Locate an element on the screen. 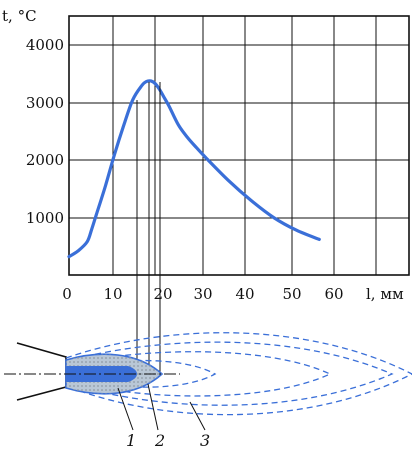 The image size is (412, 450). torch-nozzle is located at coordinates (41, 371).